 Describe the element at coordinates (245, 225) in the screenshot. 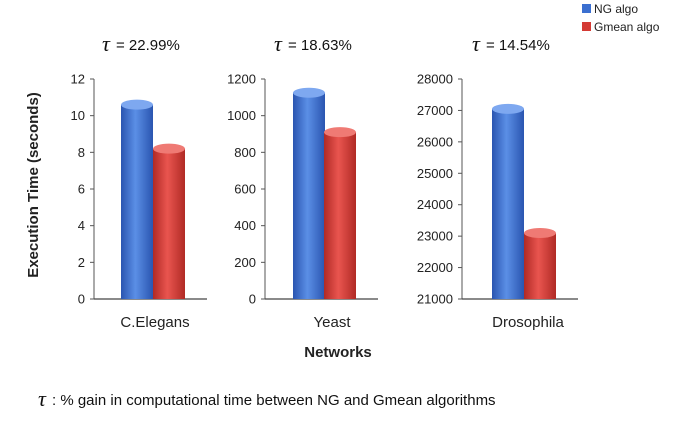

I see `y-tick-label: 400` at that location.